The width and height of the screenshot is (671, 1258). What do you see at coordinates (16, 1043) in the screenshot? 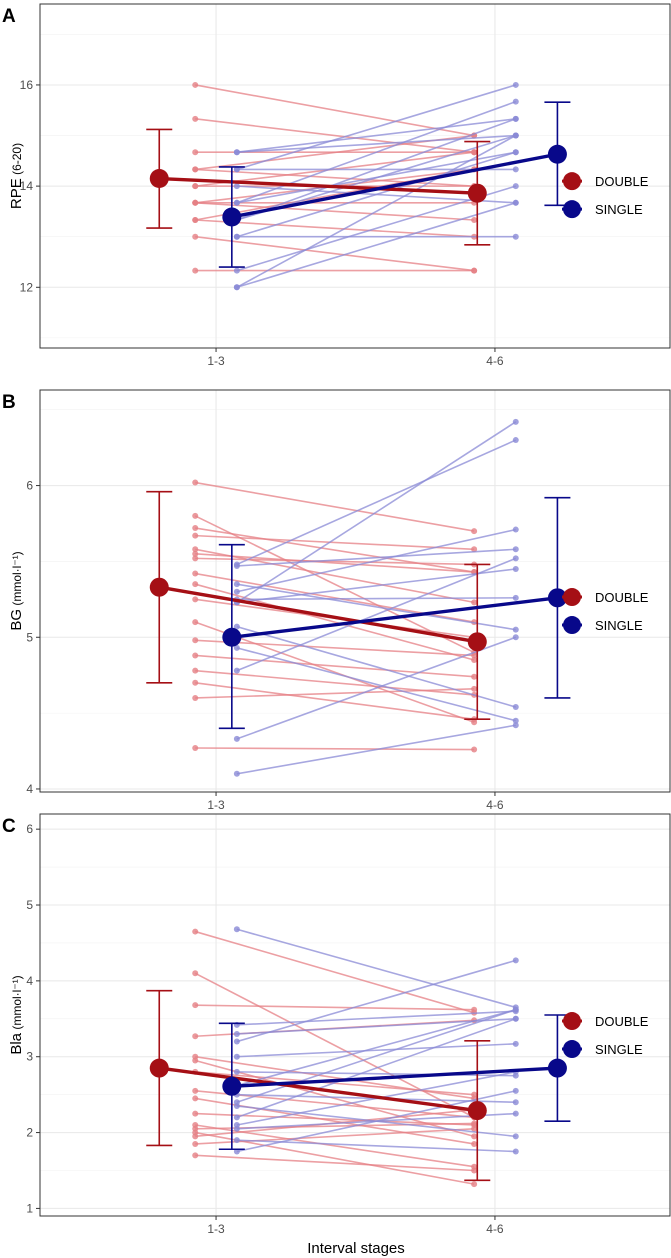
I see `y-axis-title-main: Bla` at bounding box center [16, 1043].